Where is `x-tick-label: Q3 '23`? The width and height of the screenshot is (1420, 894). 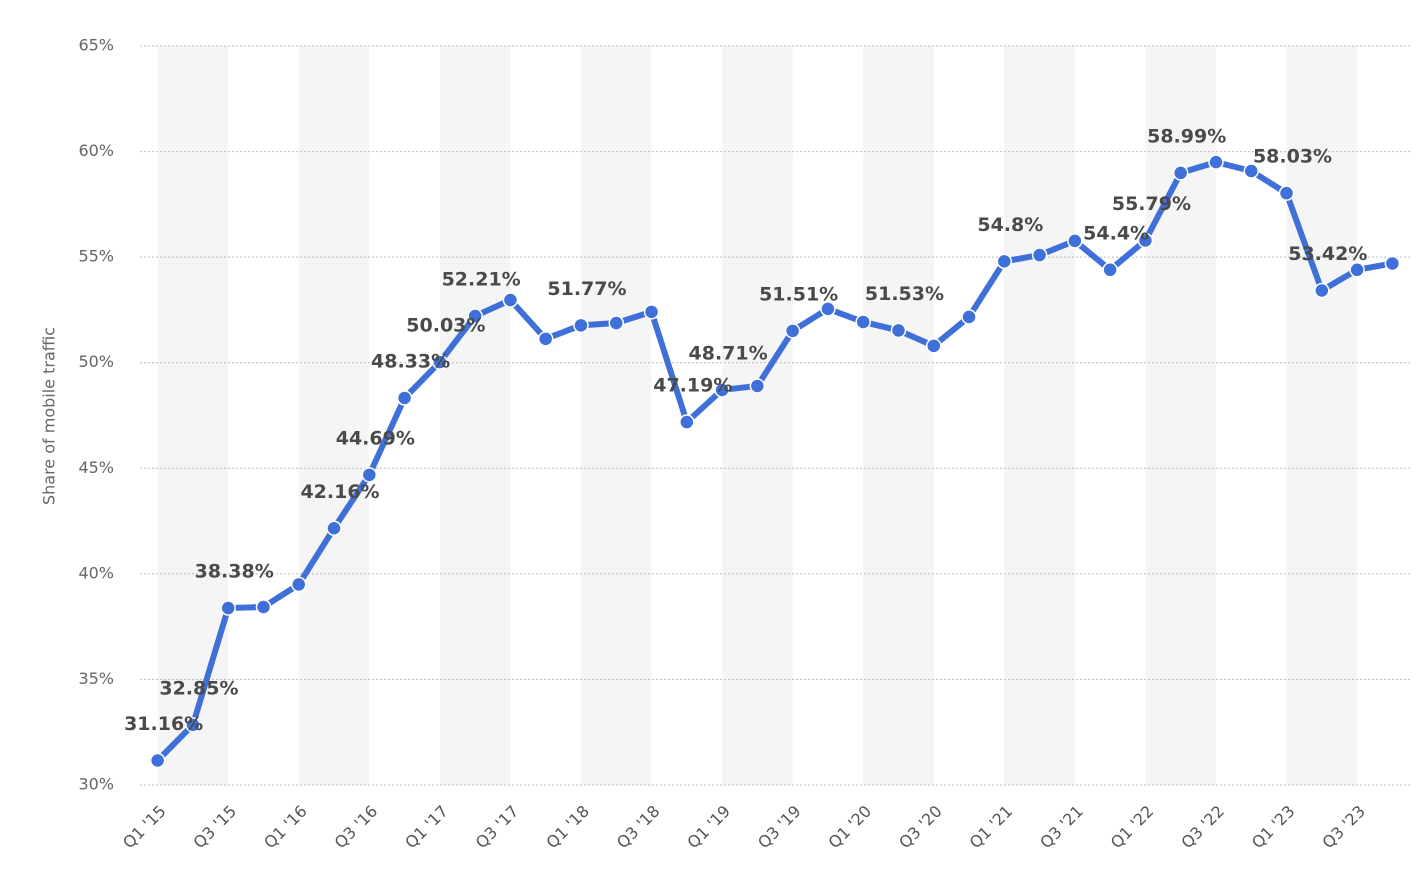 x-tick-label: Q3 '23 is located at coordinates (1343, 827).